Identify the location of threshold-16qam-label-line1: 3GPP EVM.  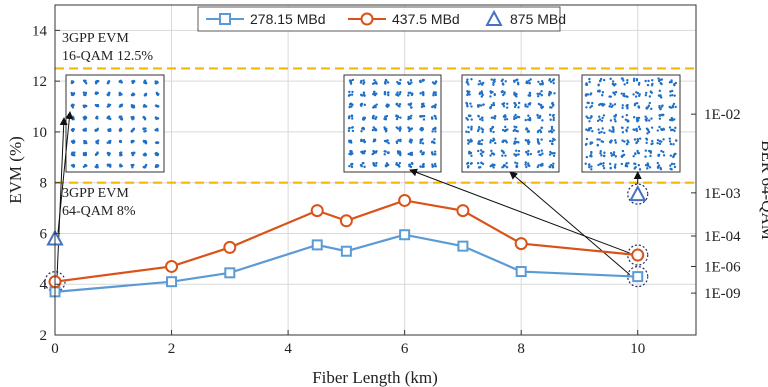
(95, 38).